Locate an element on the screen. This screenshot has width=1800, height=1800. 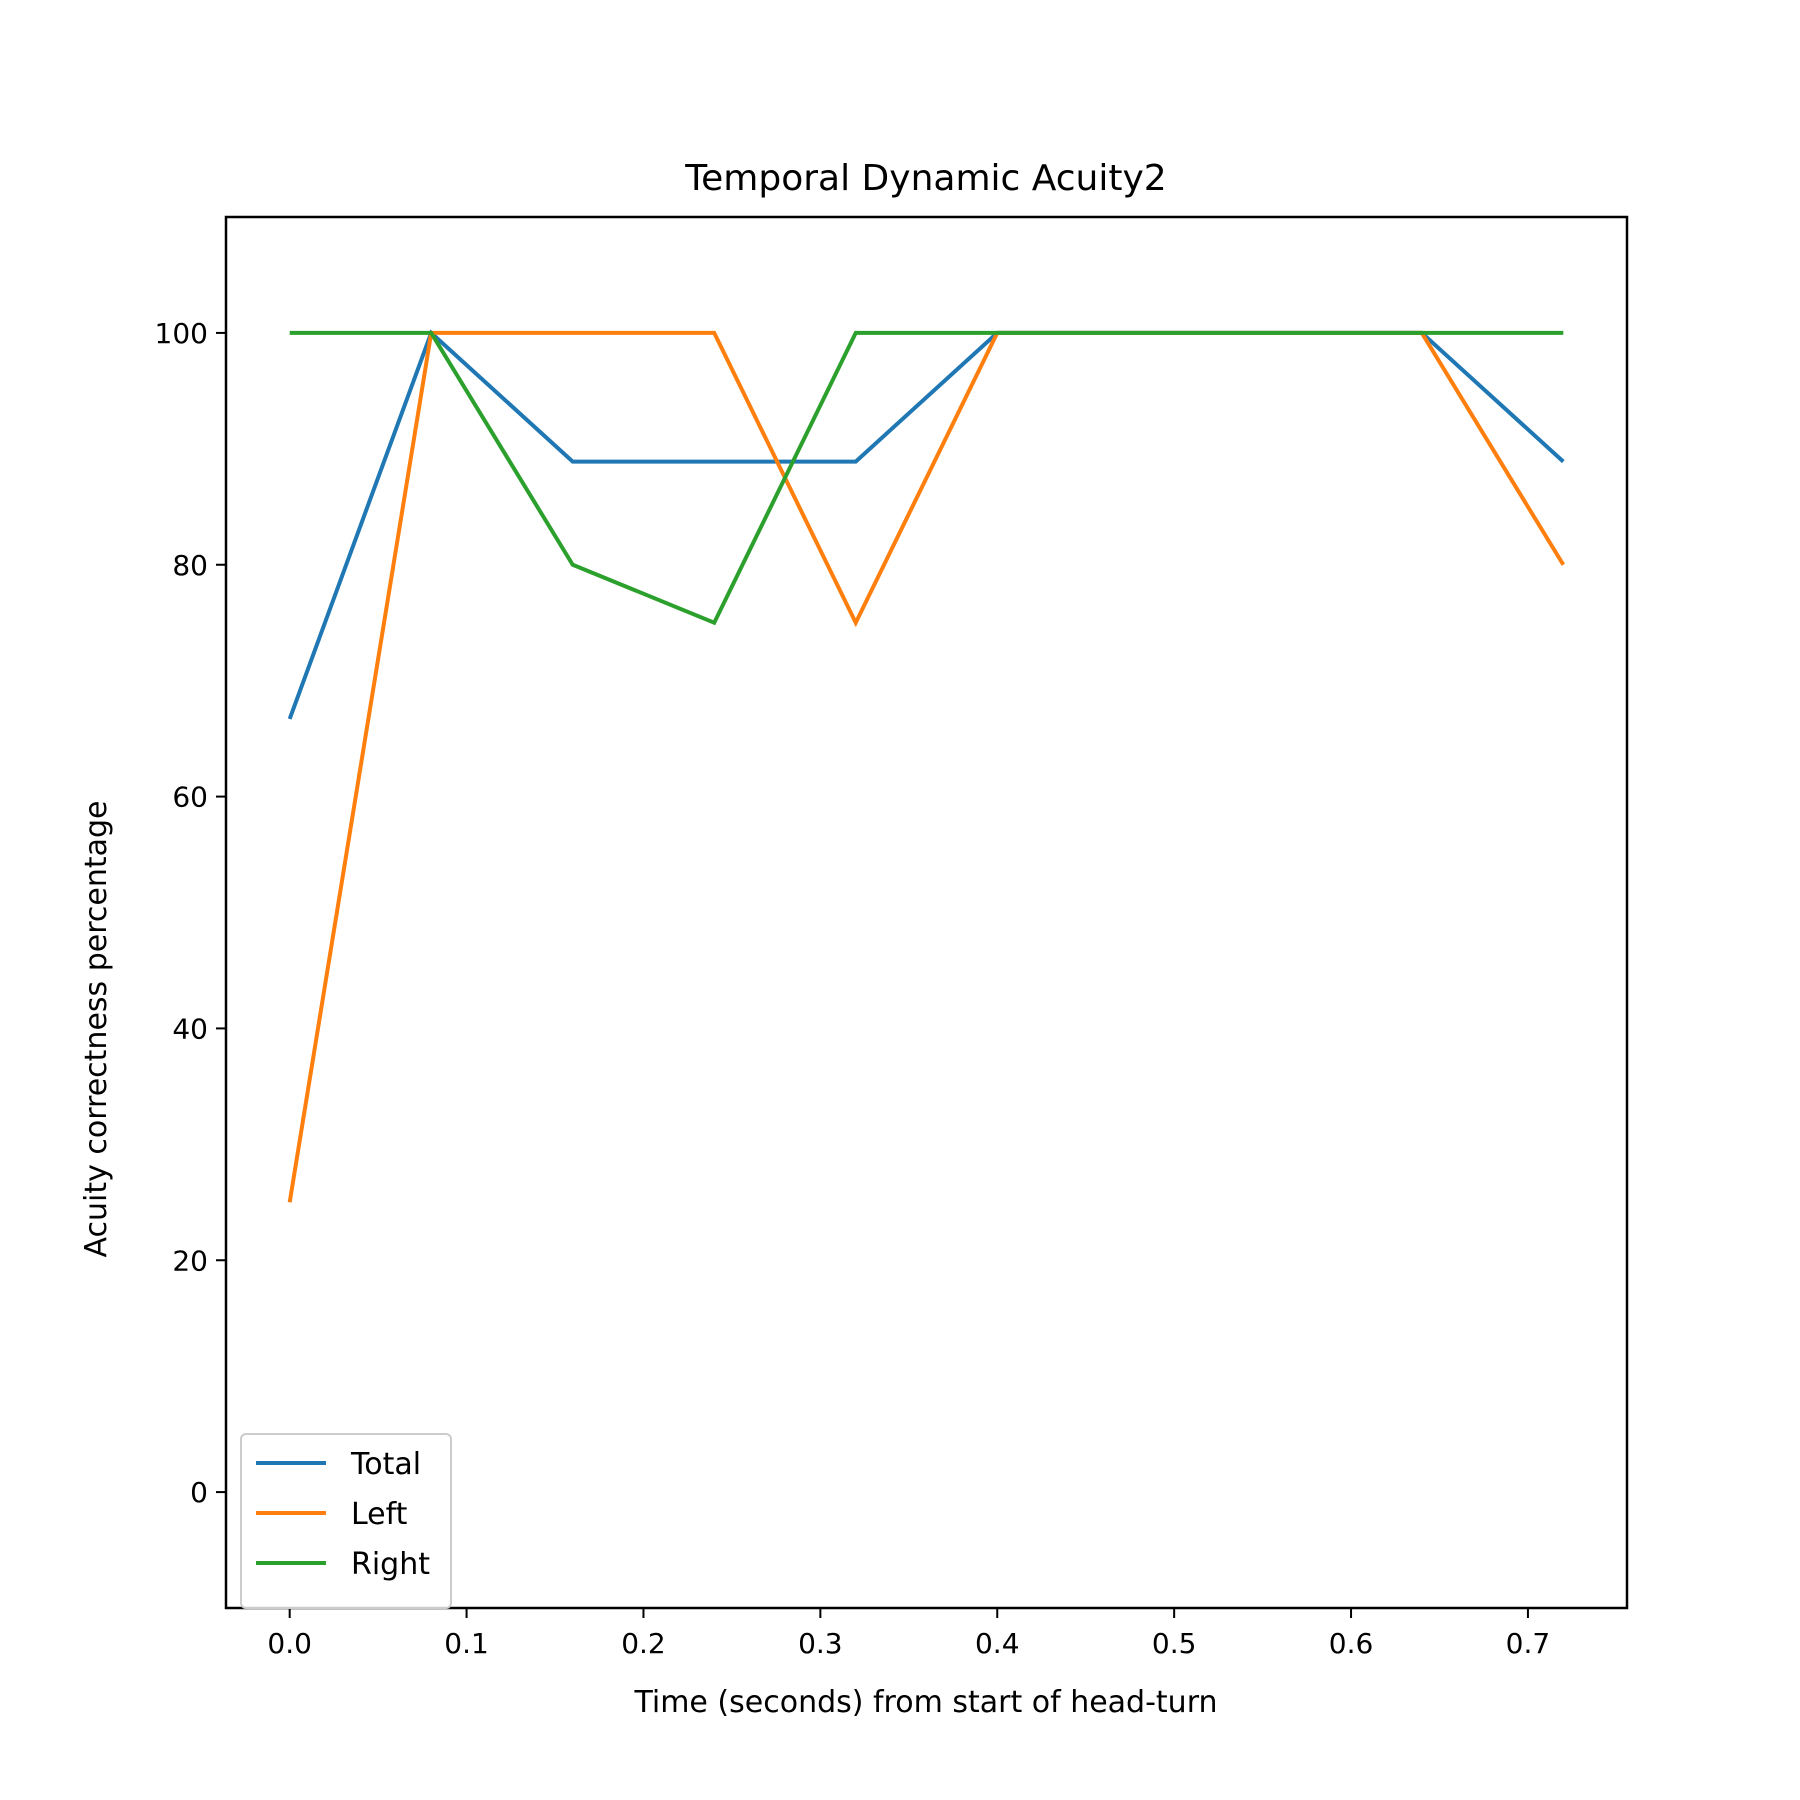
x-axis-ticks: 0.0 0.1 0.2 0.3 0.4 0.5 0.6 0.7 is located at coordinates (908, 1634).